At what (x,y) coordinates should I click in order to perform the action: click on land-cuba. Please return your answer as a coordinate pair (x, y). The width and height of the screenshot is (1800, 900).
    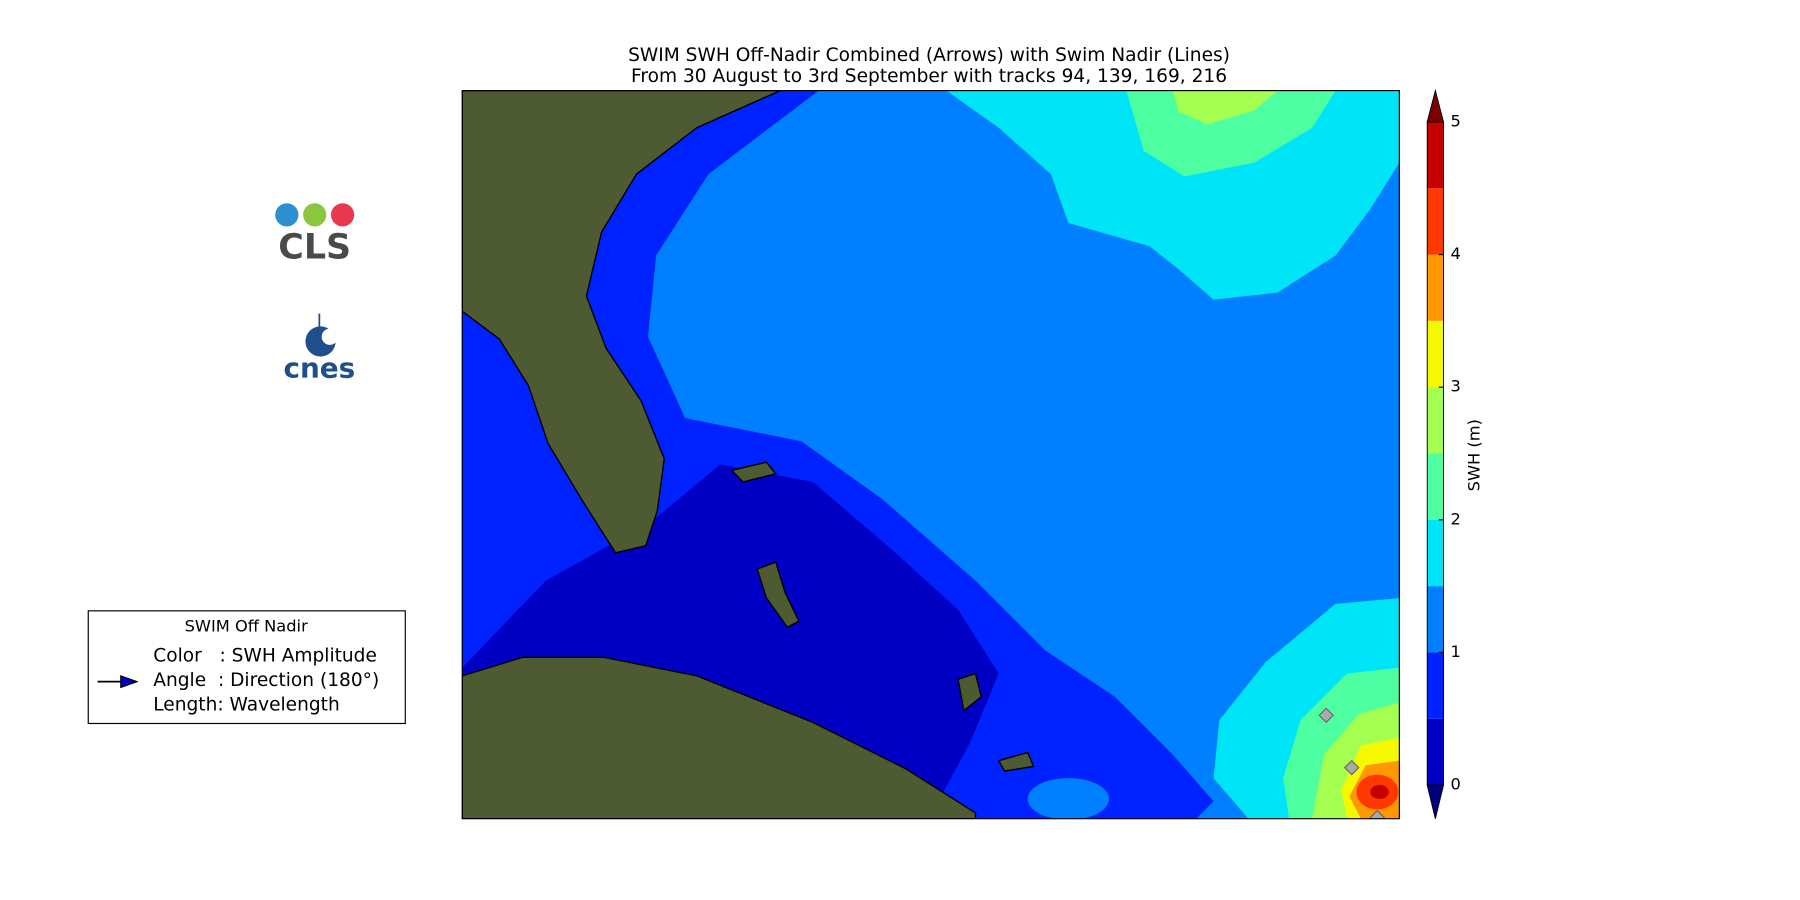
    Looking at the image, I should click on (719, 737).